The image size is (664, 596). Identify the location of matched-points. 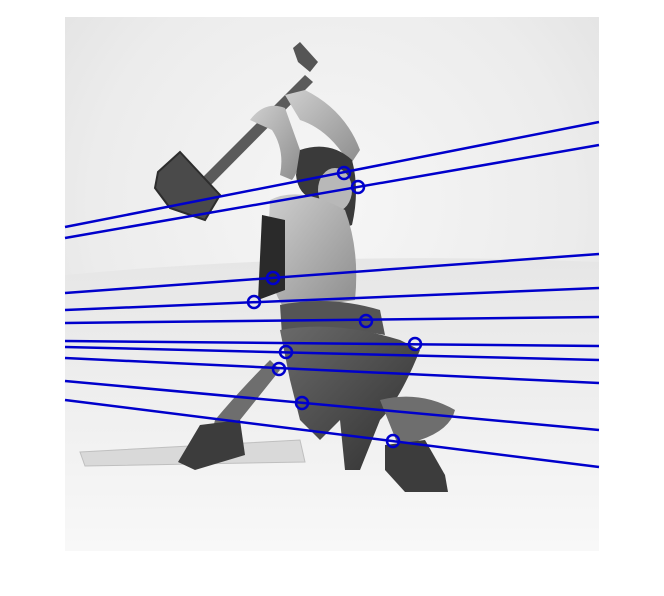
(334, 307).